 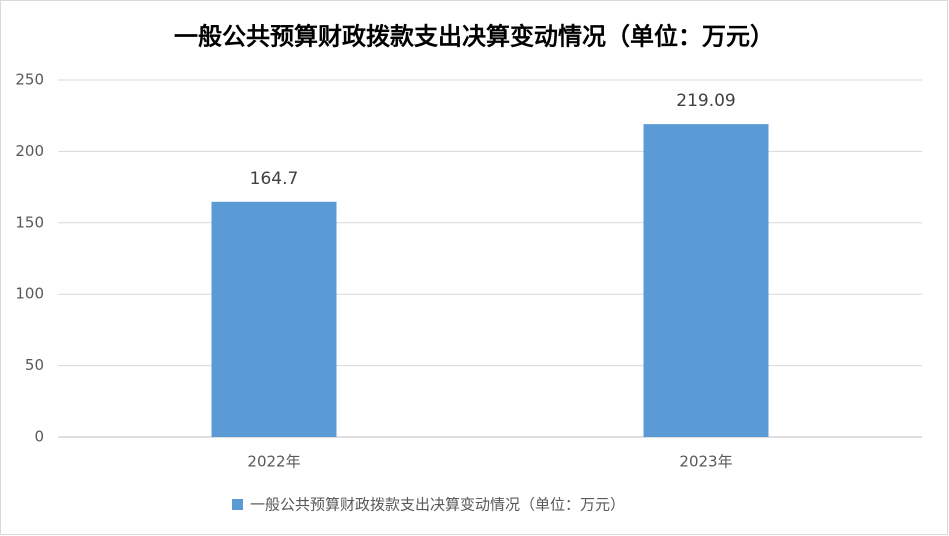 I want to click on y-tick-label: 250, so click(x=29, y=80).